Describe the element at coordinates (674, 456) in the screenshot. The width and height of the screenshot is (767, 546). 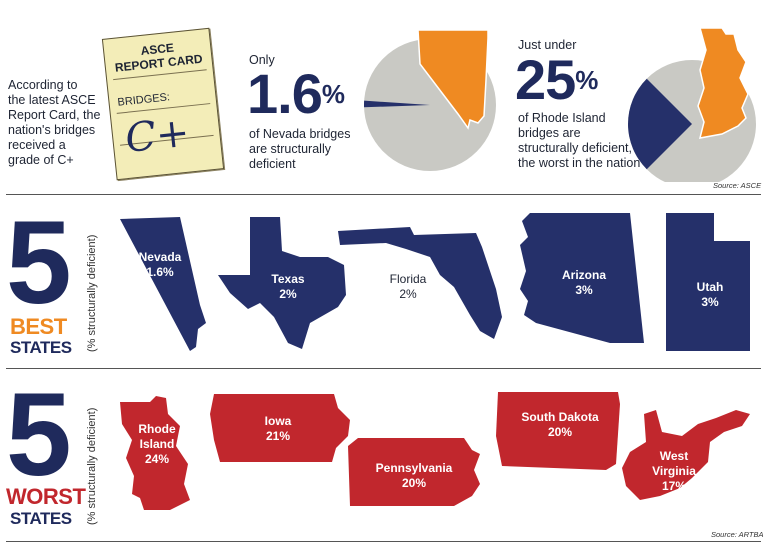
I see `state-name-line: West` at that location.